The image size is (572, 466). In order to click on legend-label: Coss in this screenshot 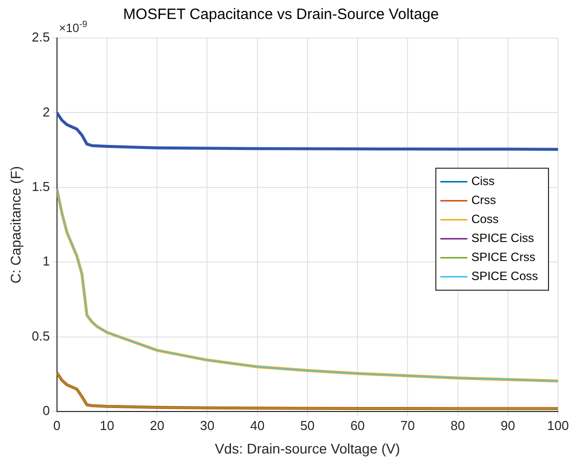, I will do `click(485, 219)`.